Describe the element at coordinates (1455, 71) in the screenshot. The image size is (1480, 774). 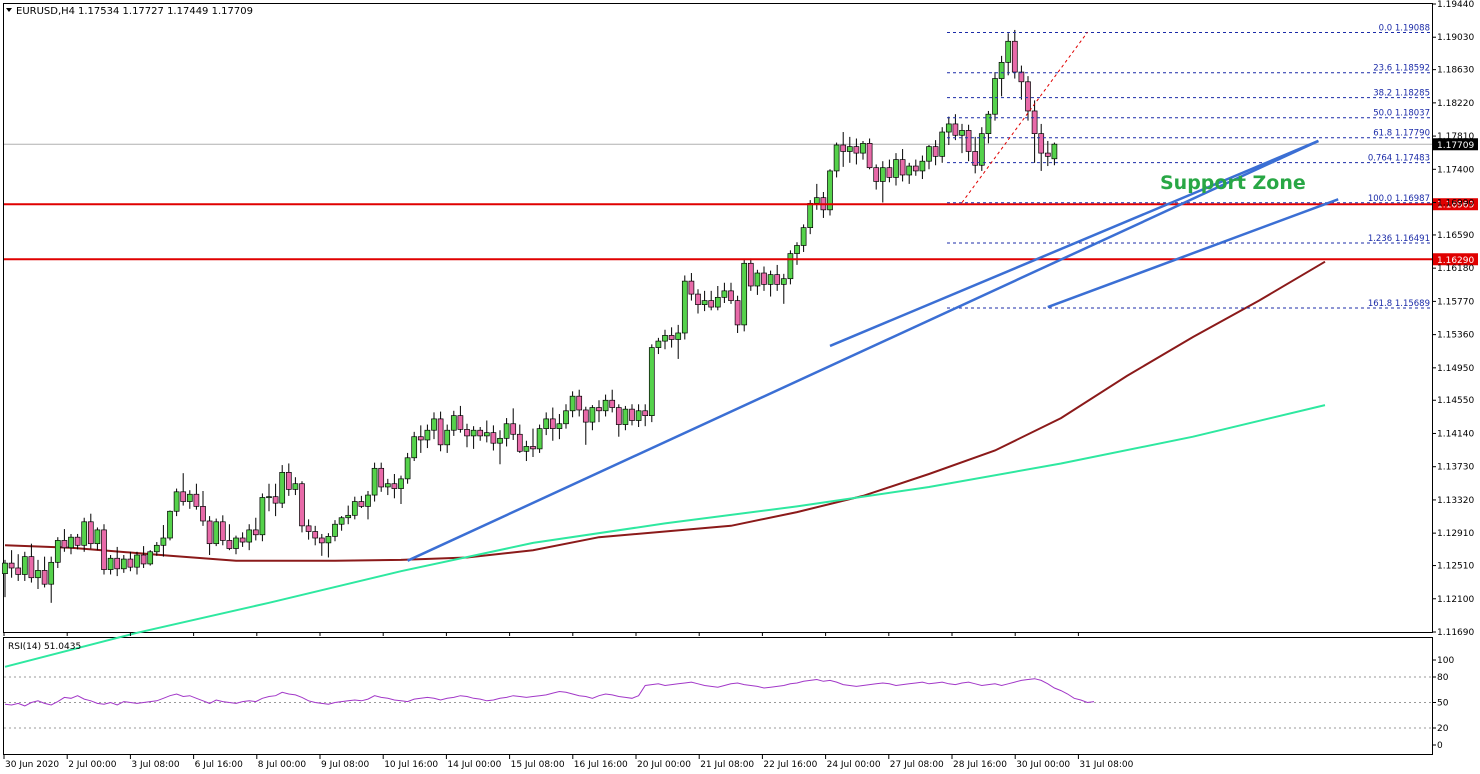
I see `price-tick-label: 1.18630` at that location.